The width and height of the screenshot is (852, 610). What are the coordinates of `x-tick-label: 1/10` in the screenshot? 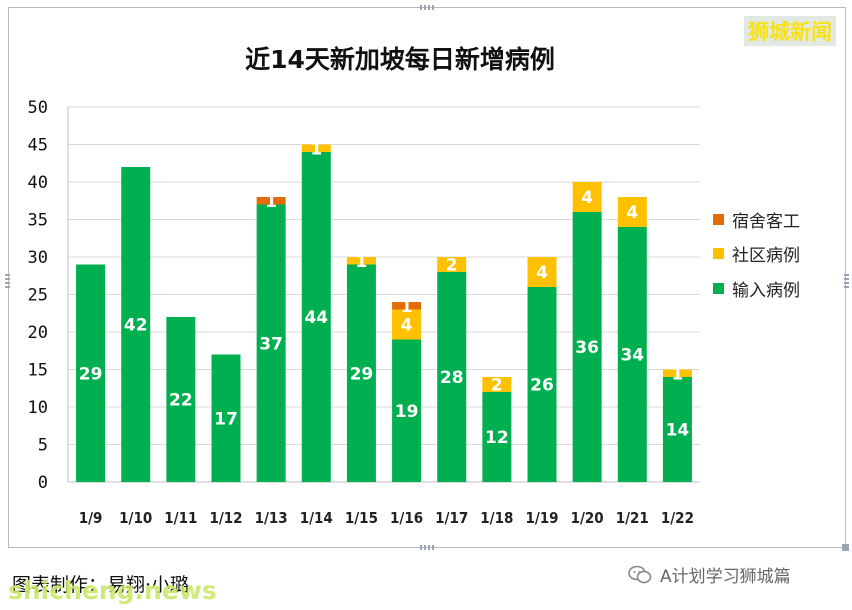 It's located at (135, 518).